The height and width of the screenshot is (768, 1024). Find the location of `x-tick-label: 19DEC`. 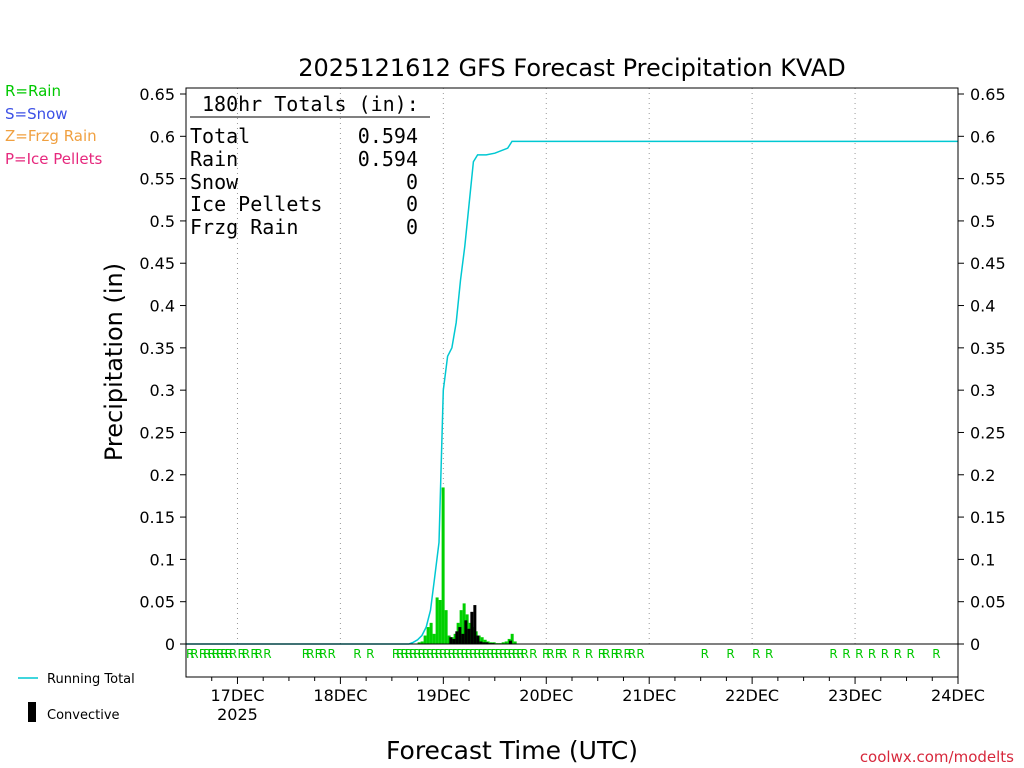

x-tick-label: 19DEC is located at coordinates (443, 695).